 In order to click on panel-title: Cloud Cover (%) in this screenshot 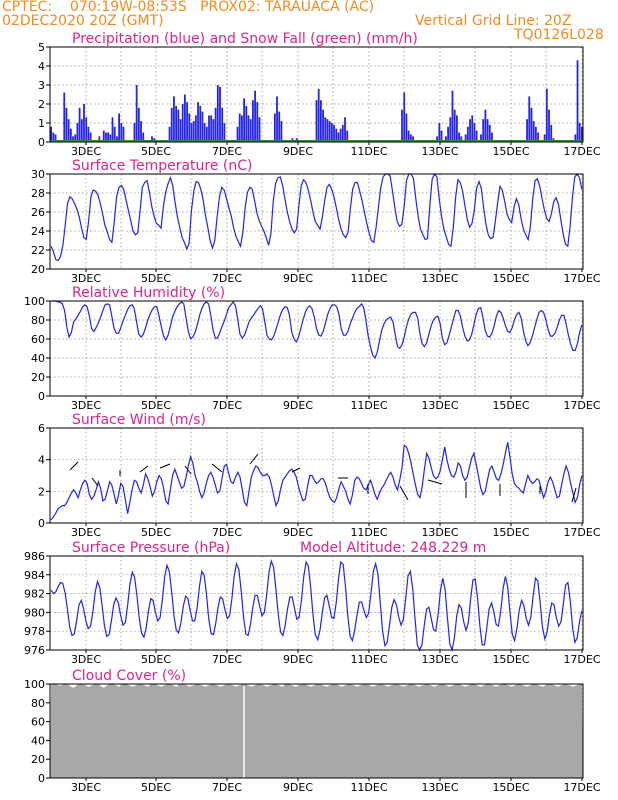, I will do `click(129, 676)`.